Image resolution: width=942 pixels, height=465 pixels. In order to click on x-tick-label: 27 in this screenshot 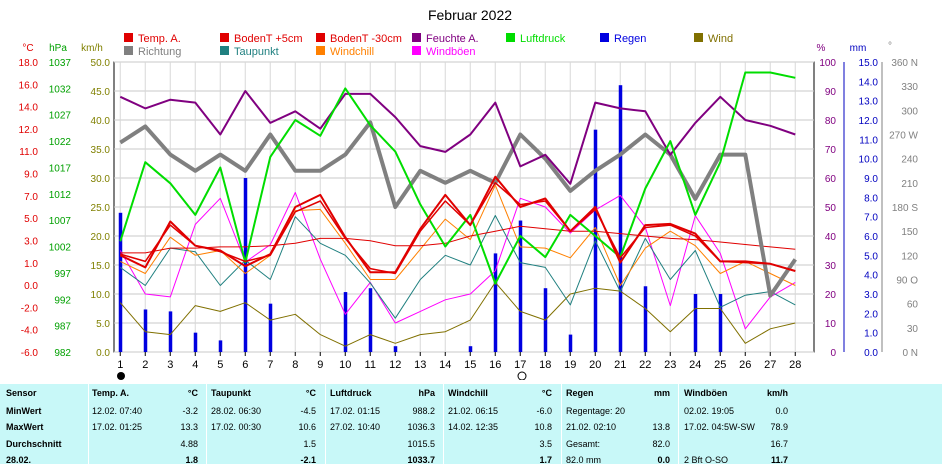, I will do `click(770, 365)`.